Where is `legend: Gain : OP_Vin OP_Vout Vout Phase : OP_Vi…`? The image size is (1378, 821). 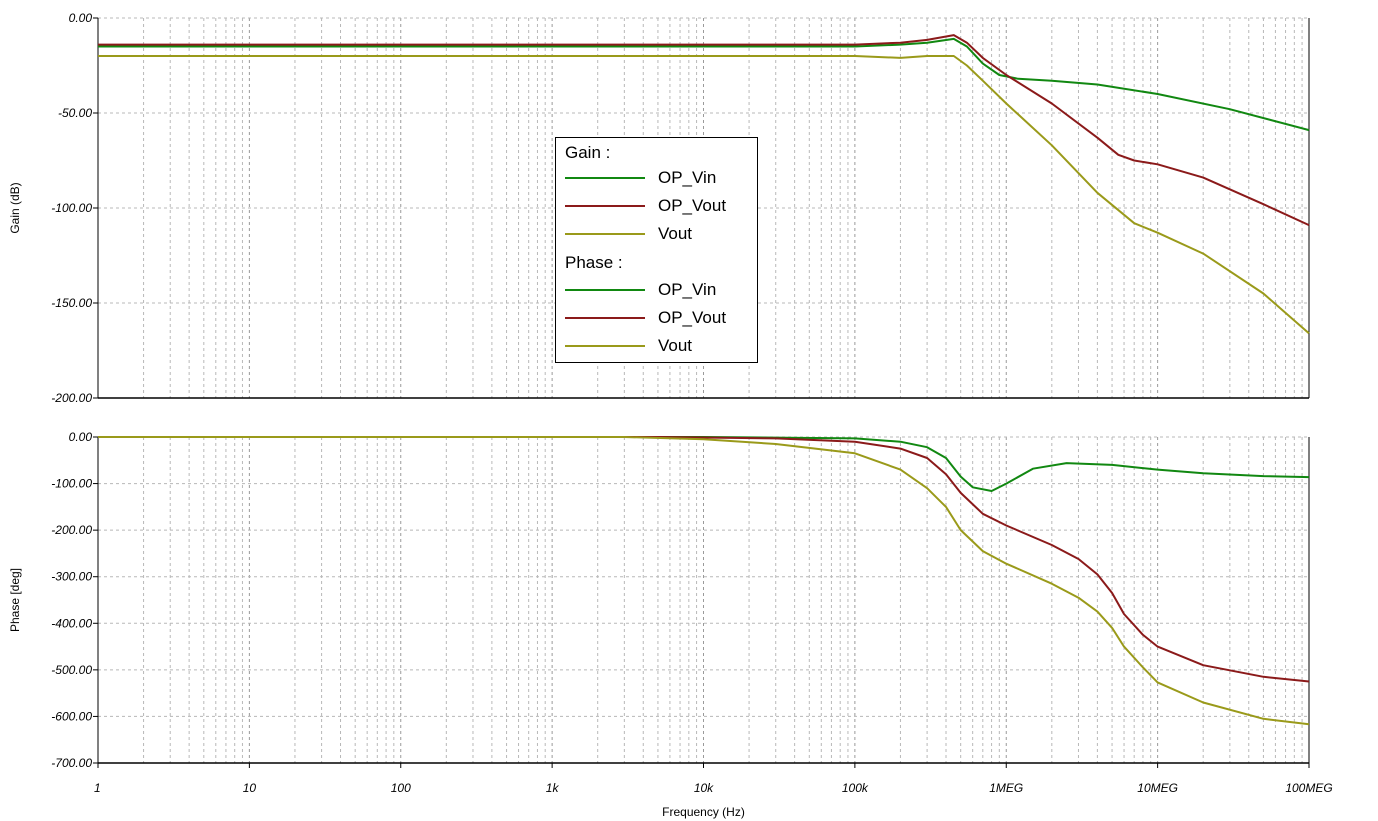
legend: Gain : OP_Vin OP_Vout Vout Phase : OP_Vi… is located at coordinates (656, 250).